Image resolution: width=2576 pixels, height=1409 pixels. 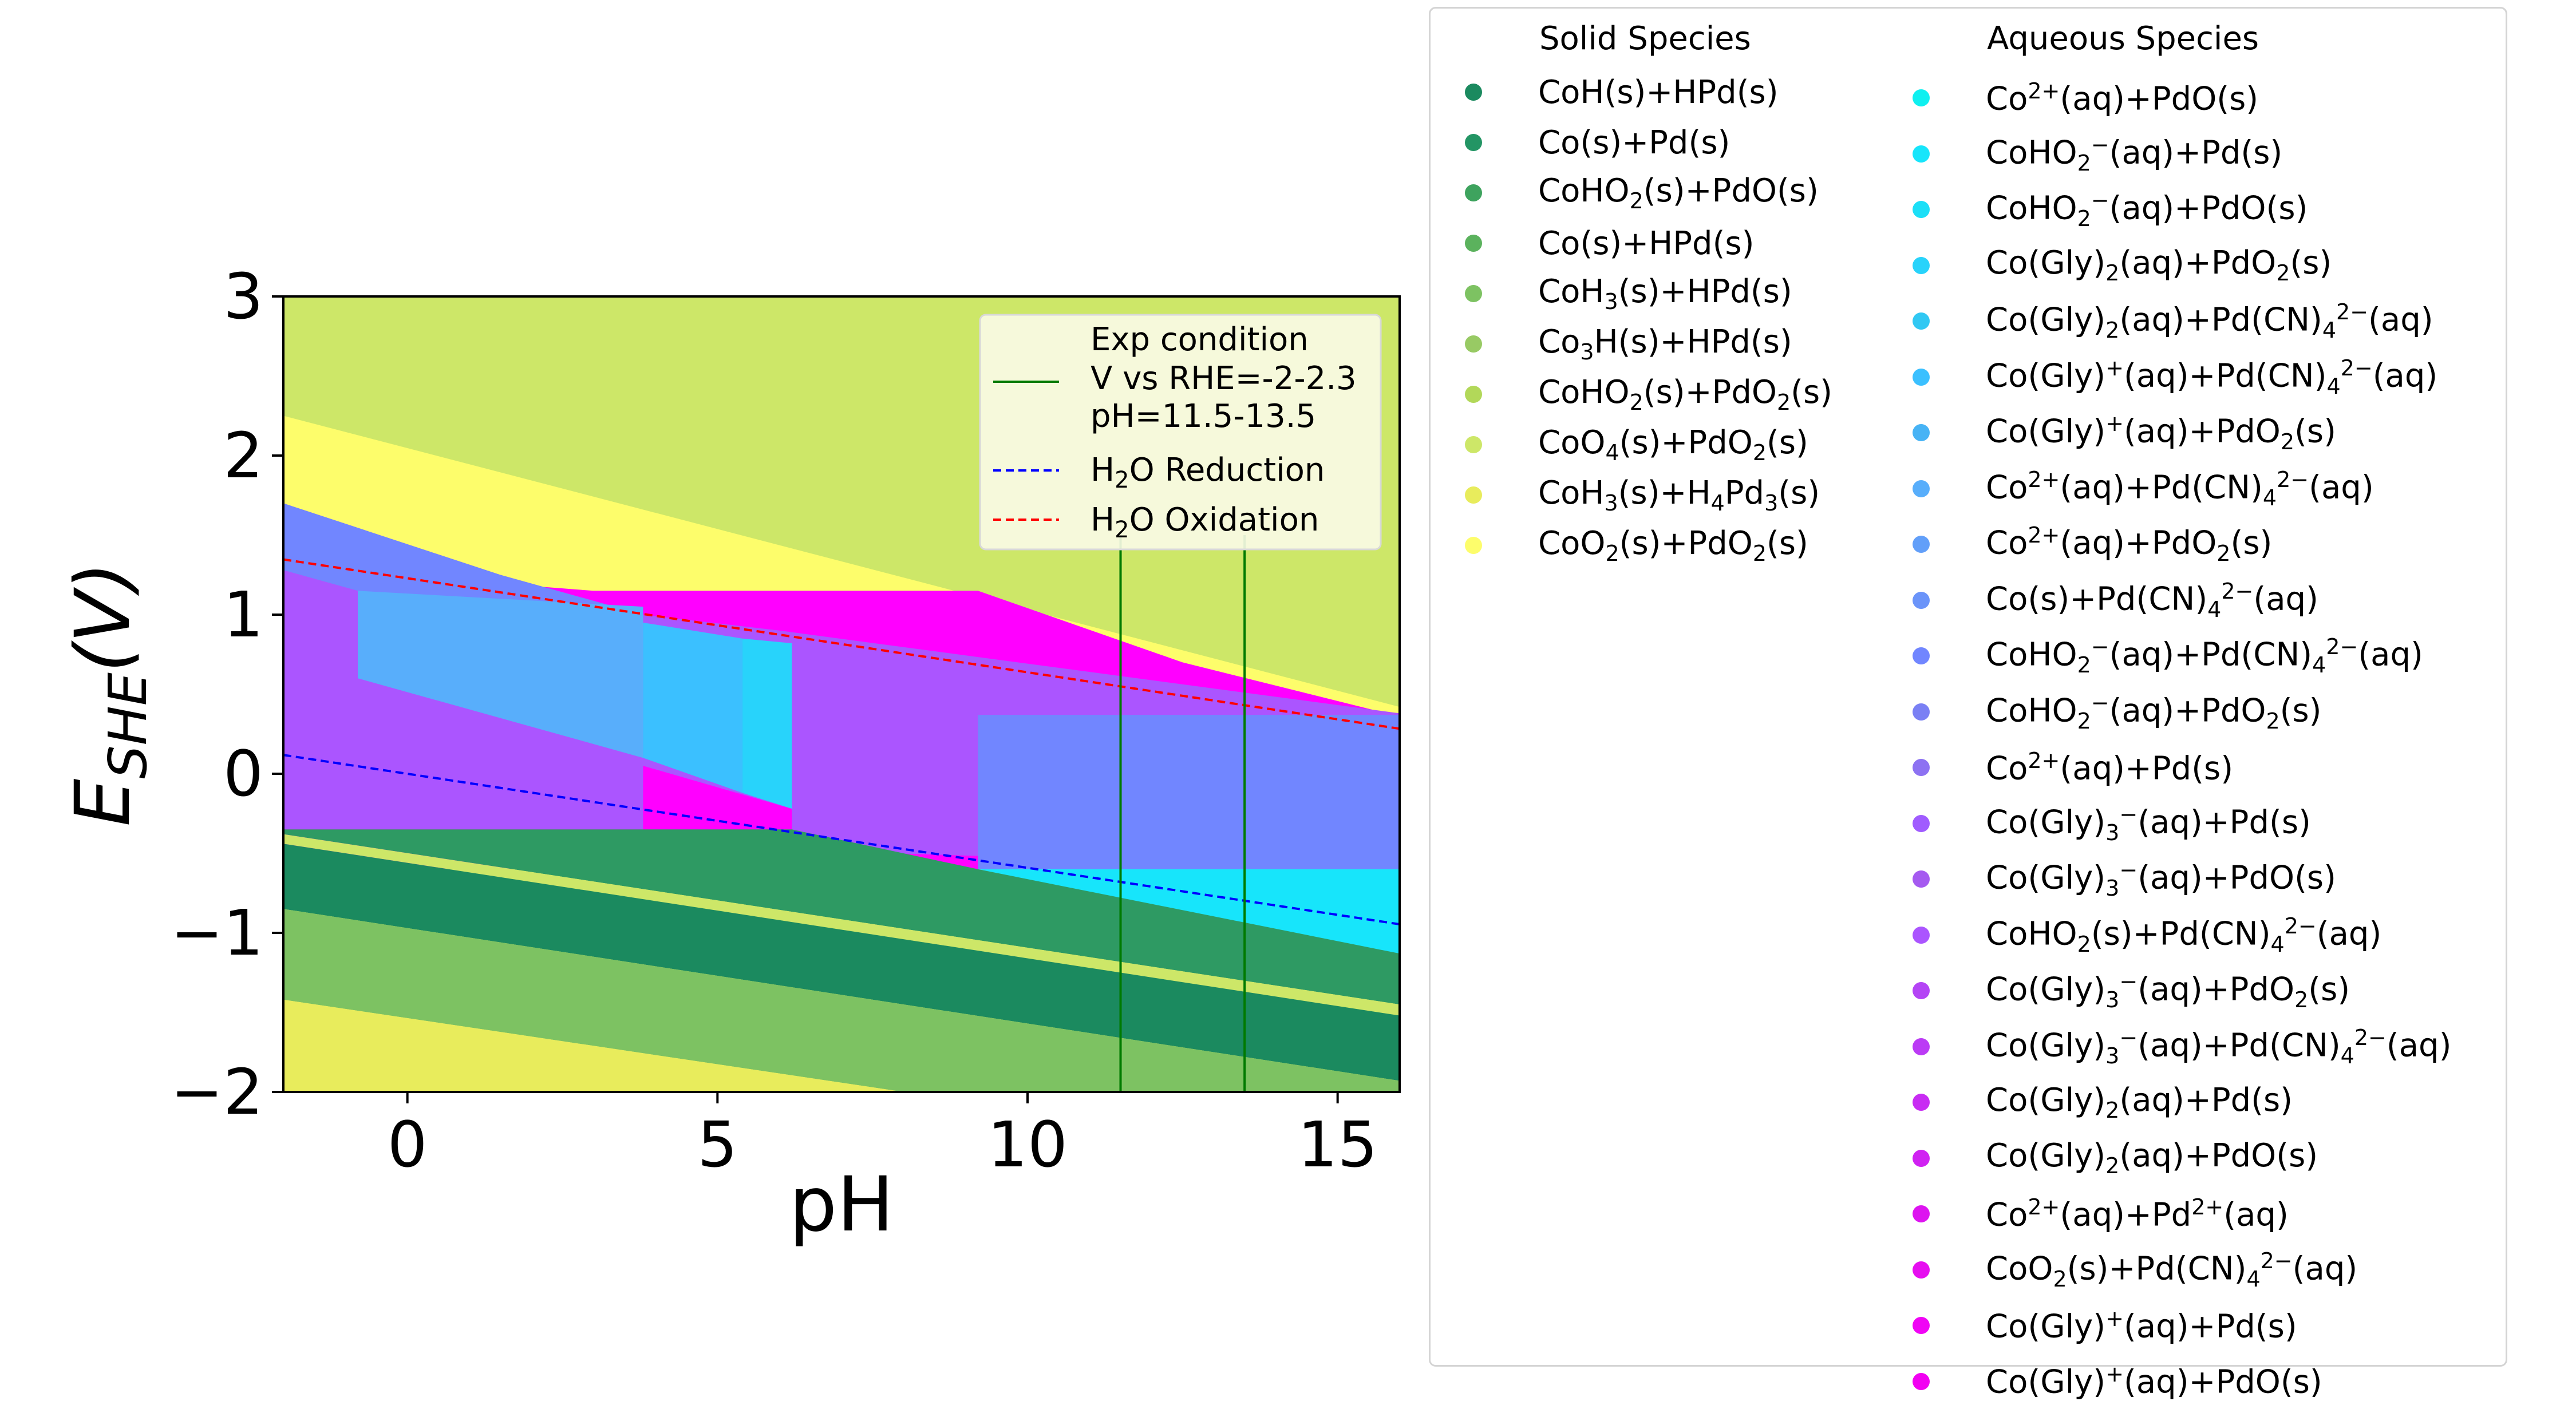 I want to click on solid-legend-item: CoO2(s)+PdO2(s), so click(x=1636, y=545).